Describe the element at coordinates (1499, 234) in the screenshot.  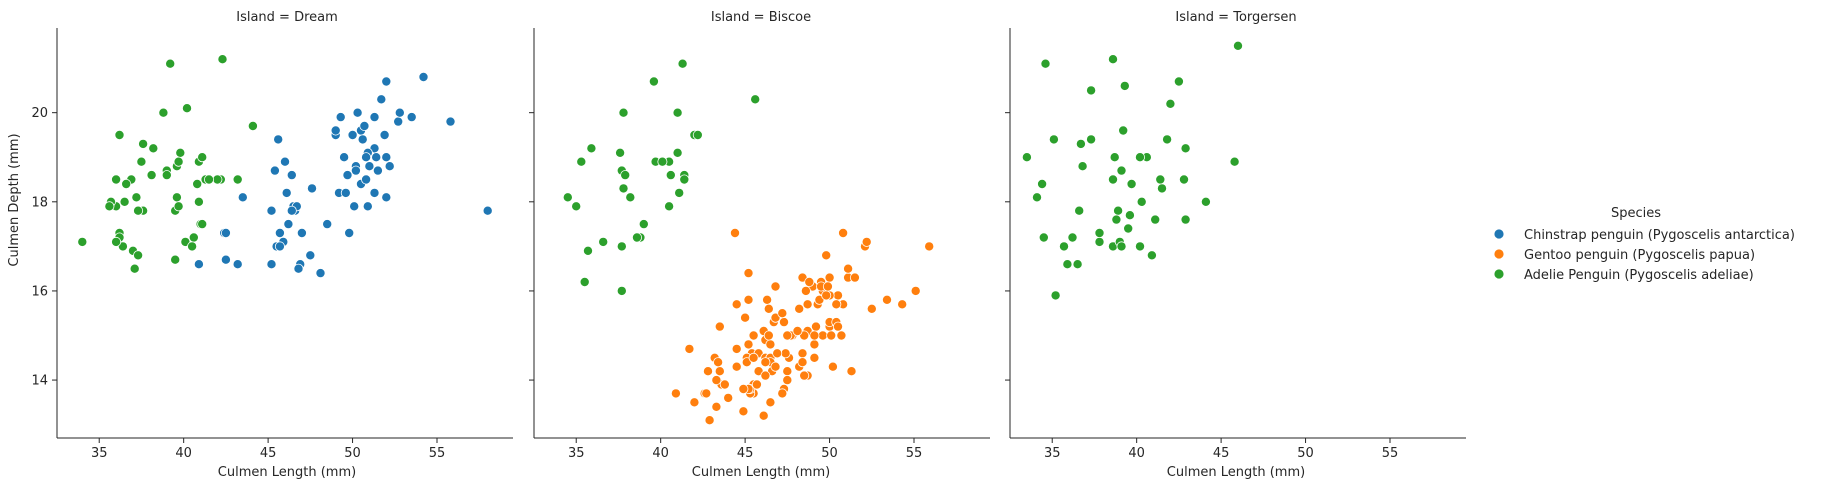
I see `legend-marker-chinstrap` at that location.